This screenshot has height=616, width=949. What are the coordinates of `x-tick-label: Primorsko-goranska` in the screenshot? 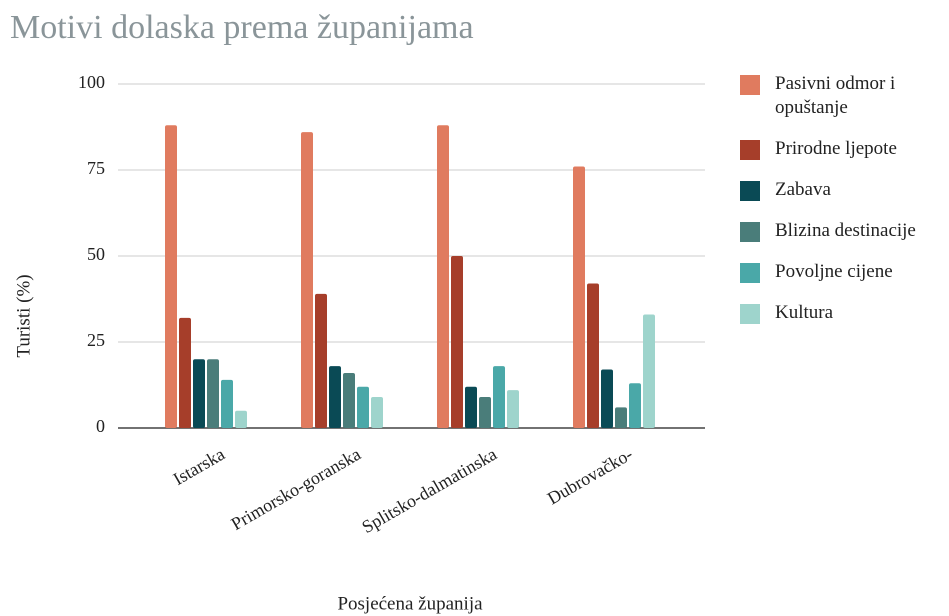 It's located at (296, 489).